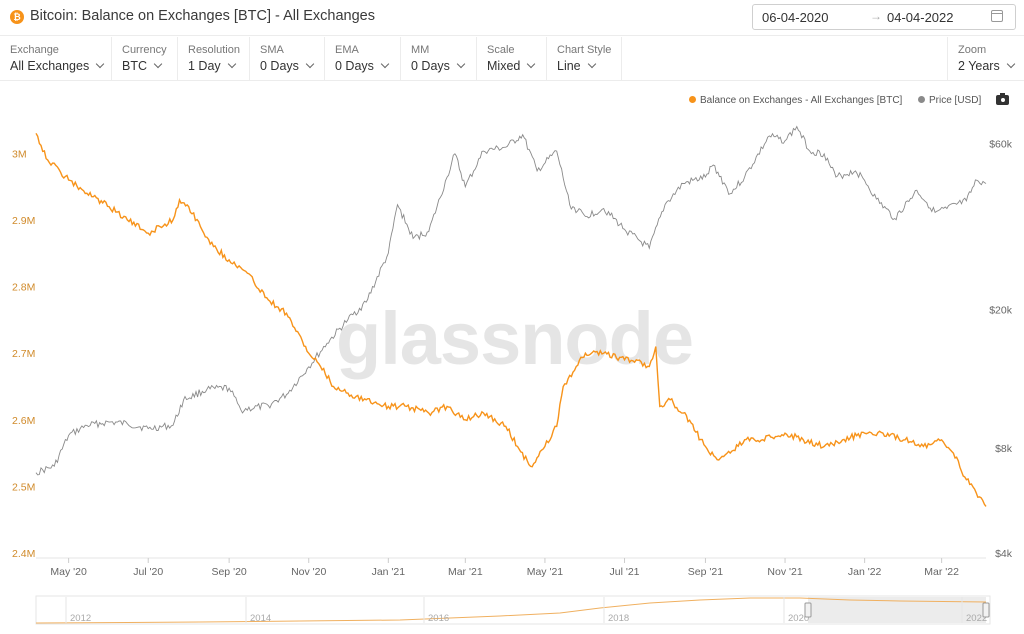 This screenshot has height=634, width=1024. What do you see at coordinates (68, 572) in the screenshot?
I see `x-axis-tick-label: May '20` at bounding box center [68, 572].